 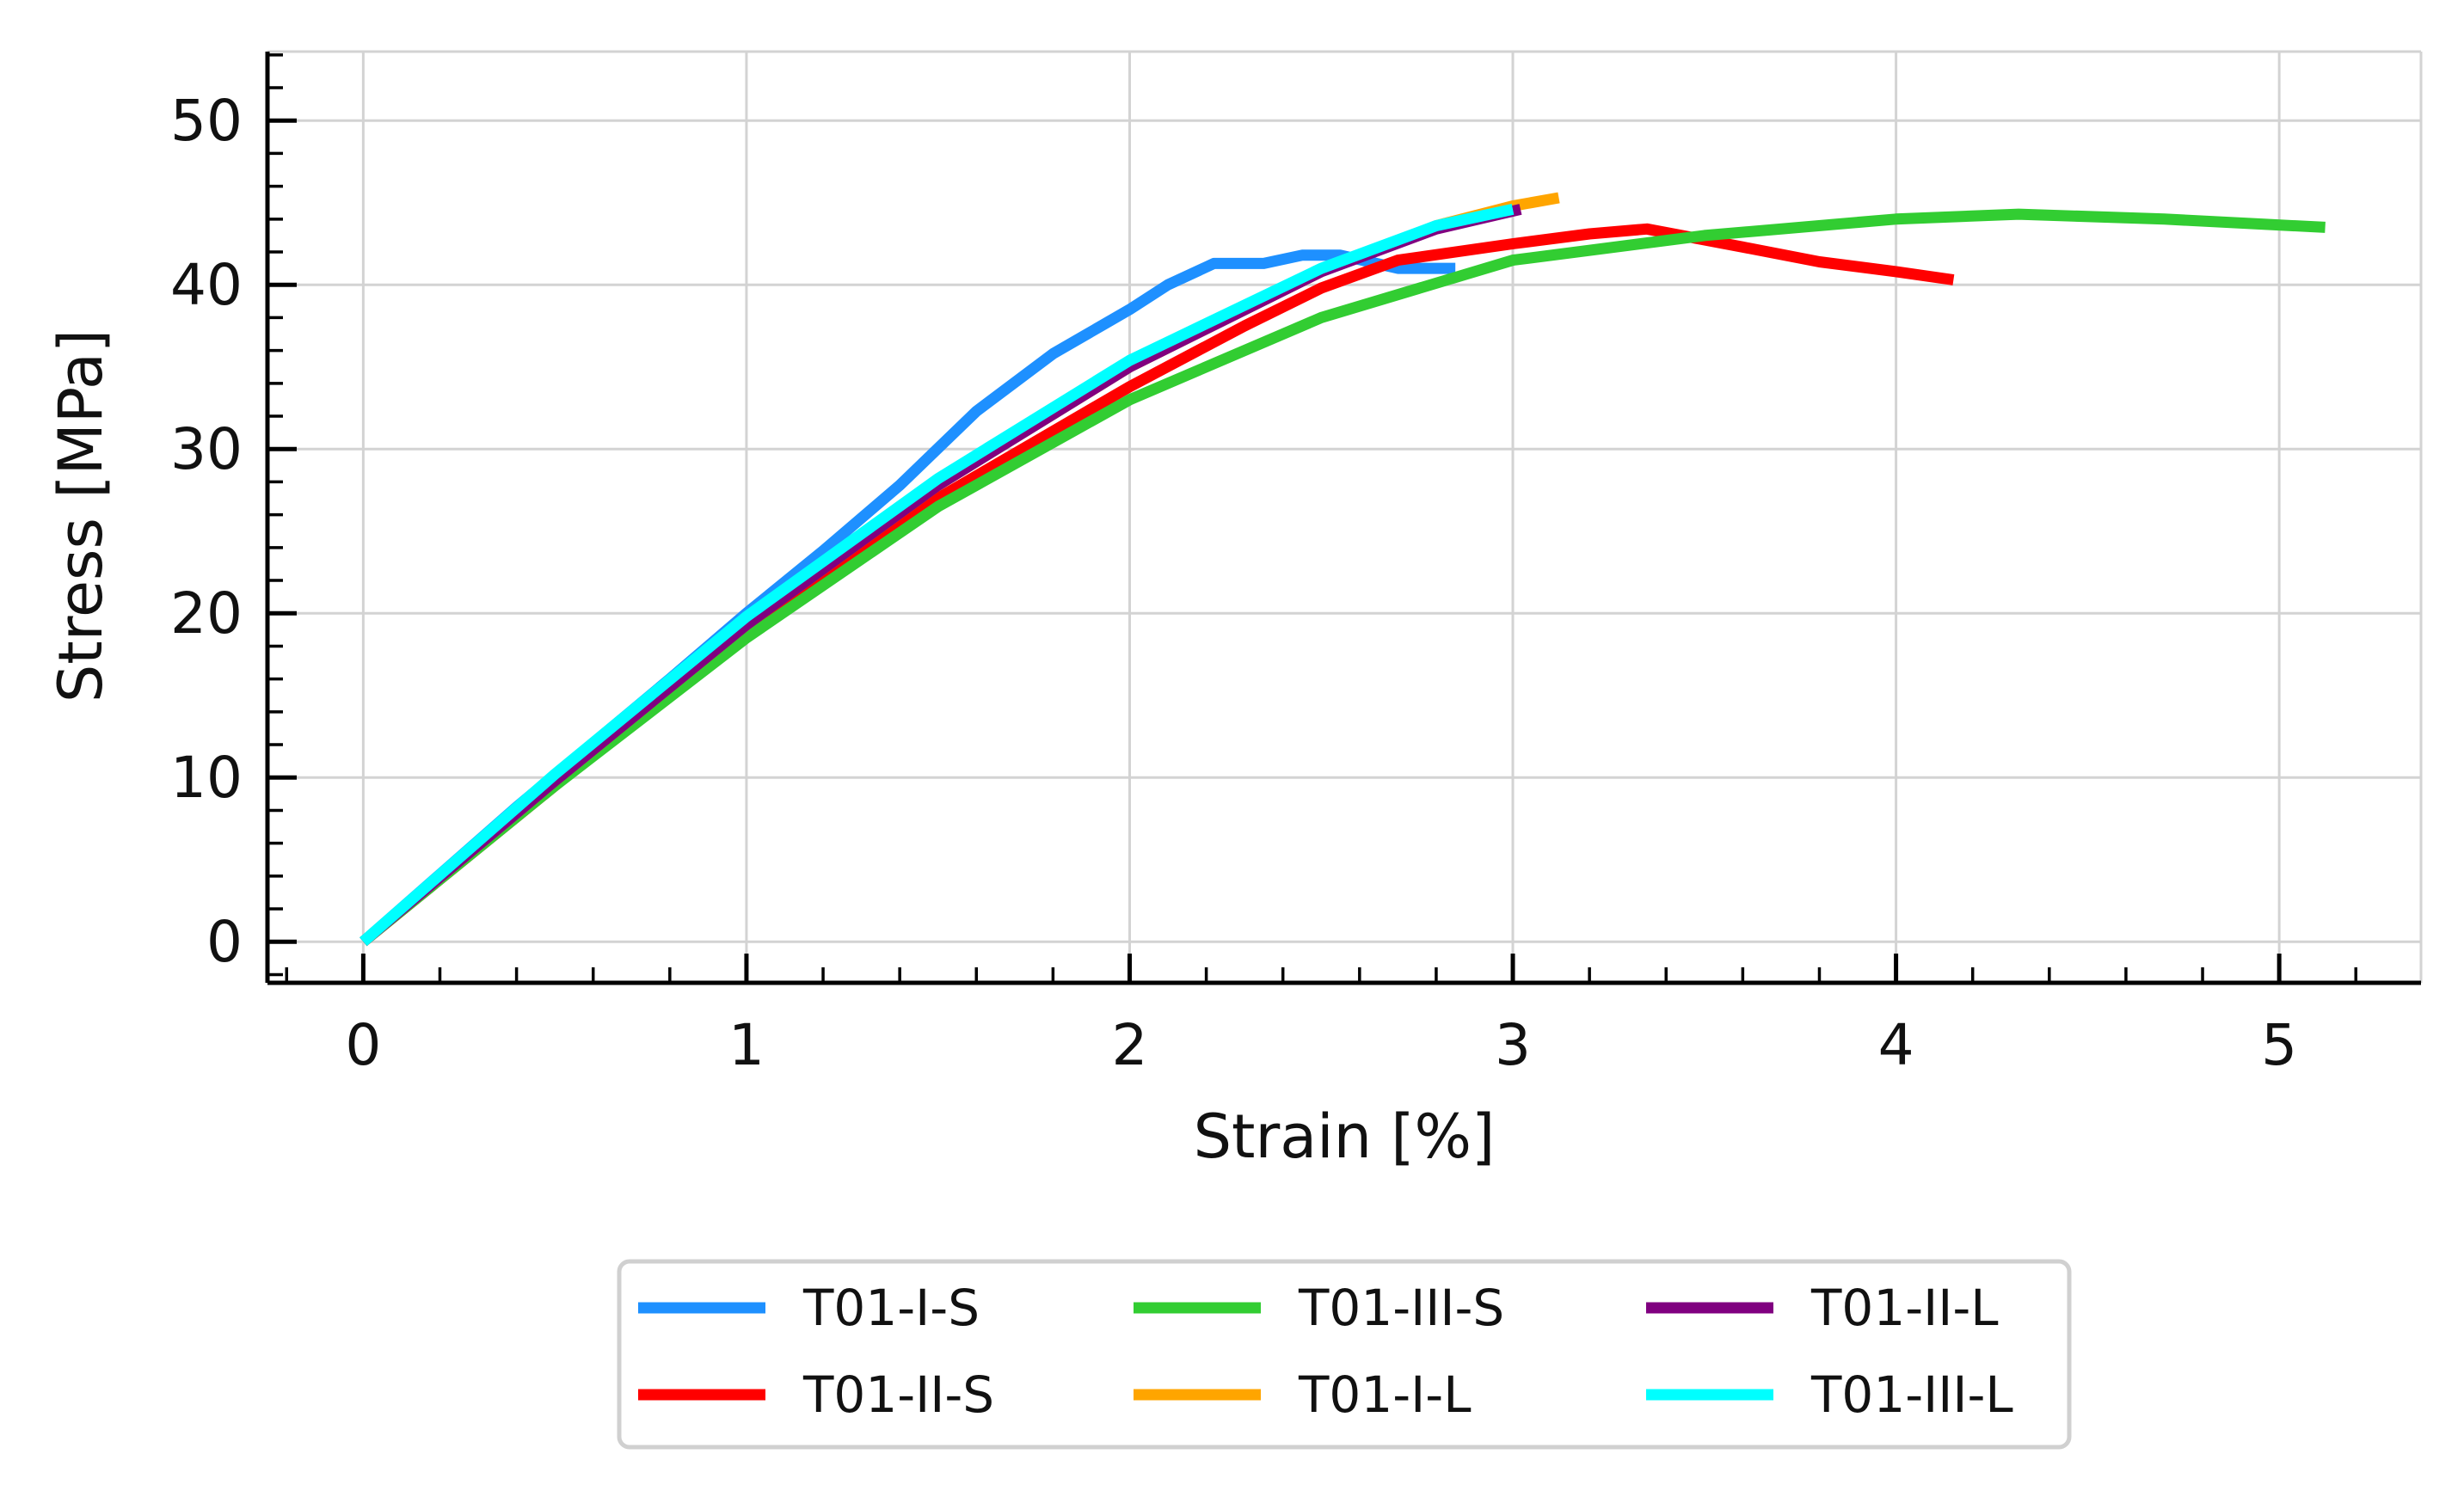 I want to click on legend-item: T01-III-L, so click(x=1829, y=1394).